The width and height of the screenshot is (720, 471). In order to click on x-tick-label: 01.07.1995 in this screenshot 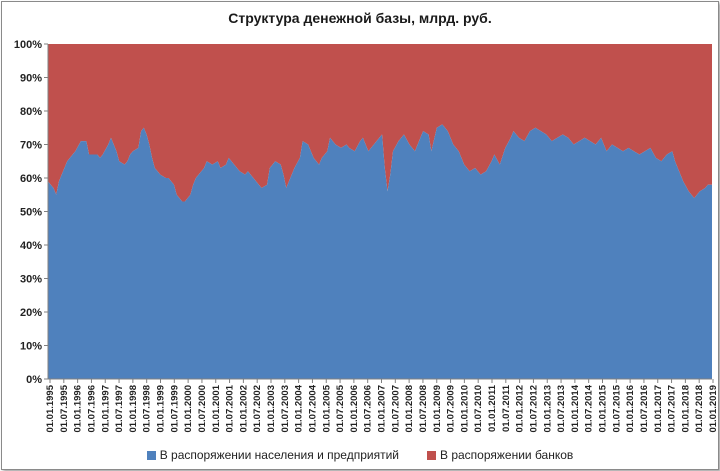, I will do `click(64, 408)`.